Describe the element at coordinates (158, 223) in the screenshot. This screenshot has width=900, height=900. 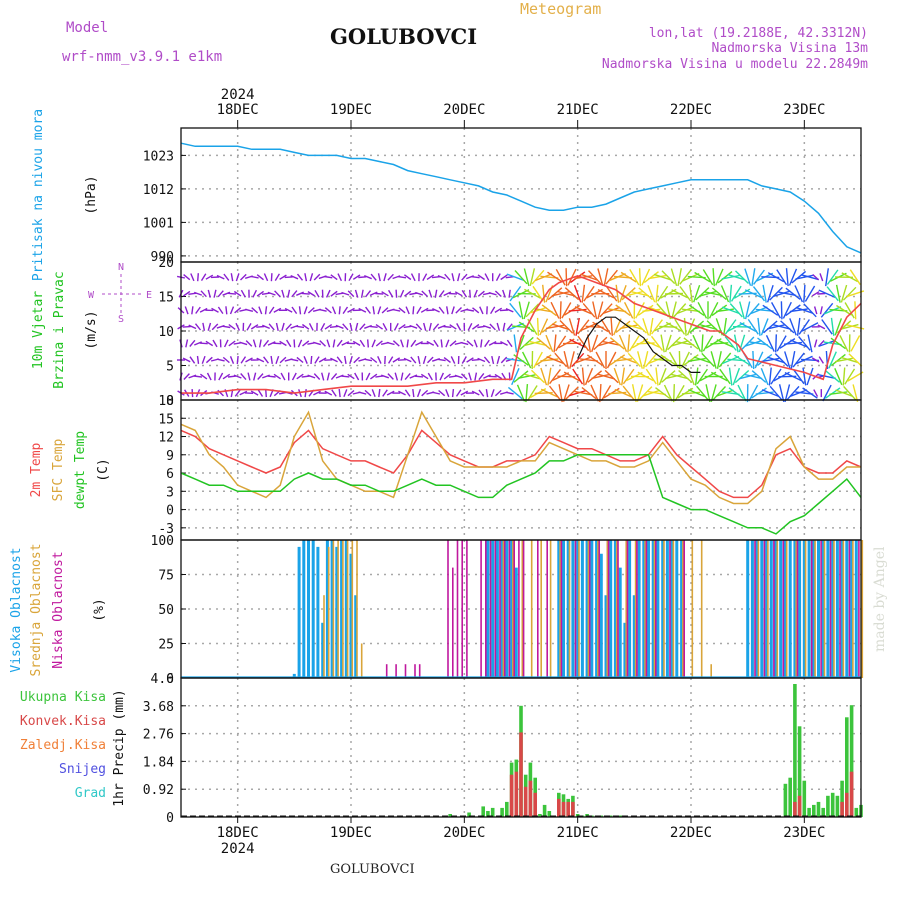
I see `y-tick-label: 1001` at that location.